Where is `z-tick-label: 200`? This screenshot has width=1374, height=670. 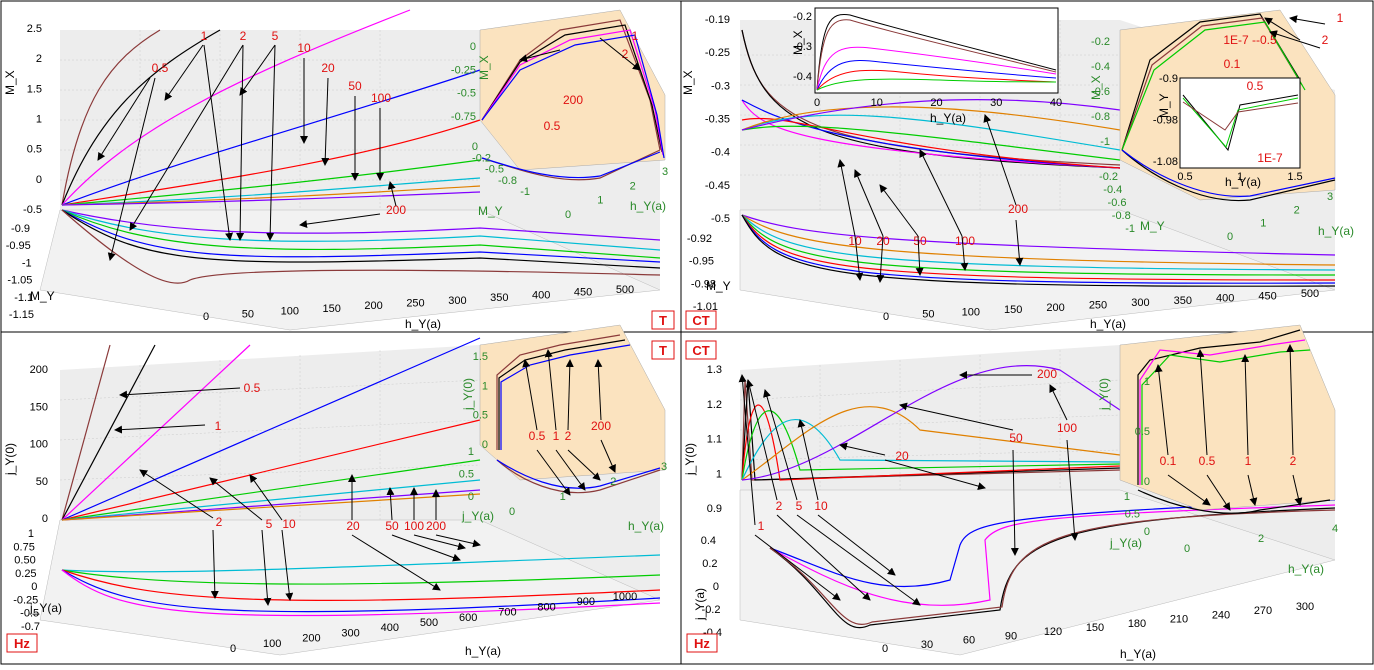
z-tick-label: 200 is located at coordinates (39, 370).